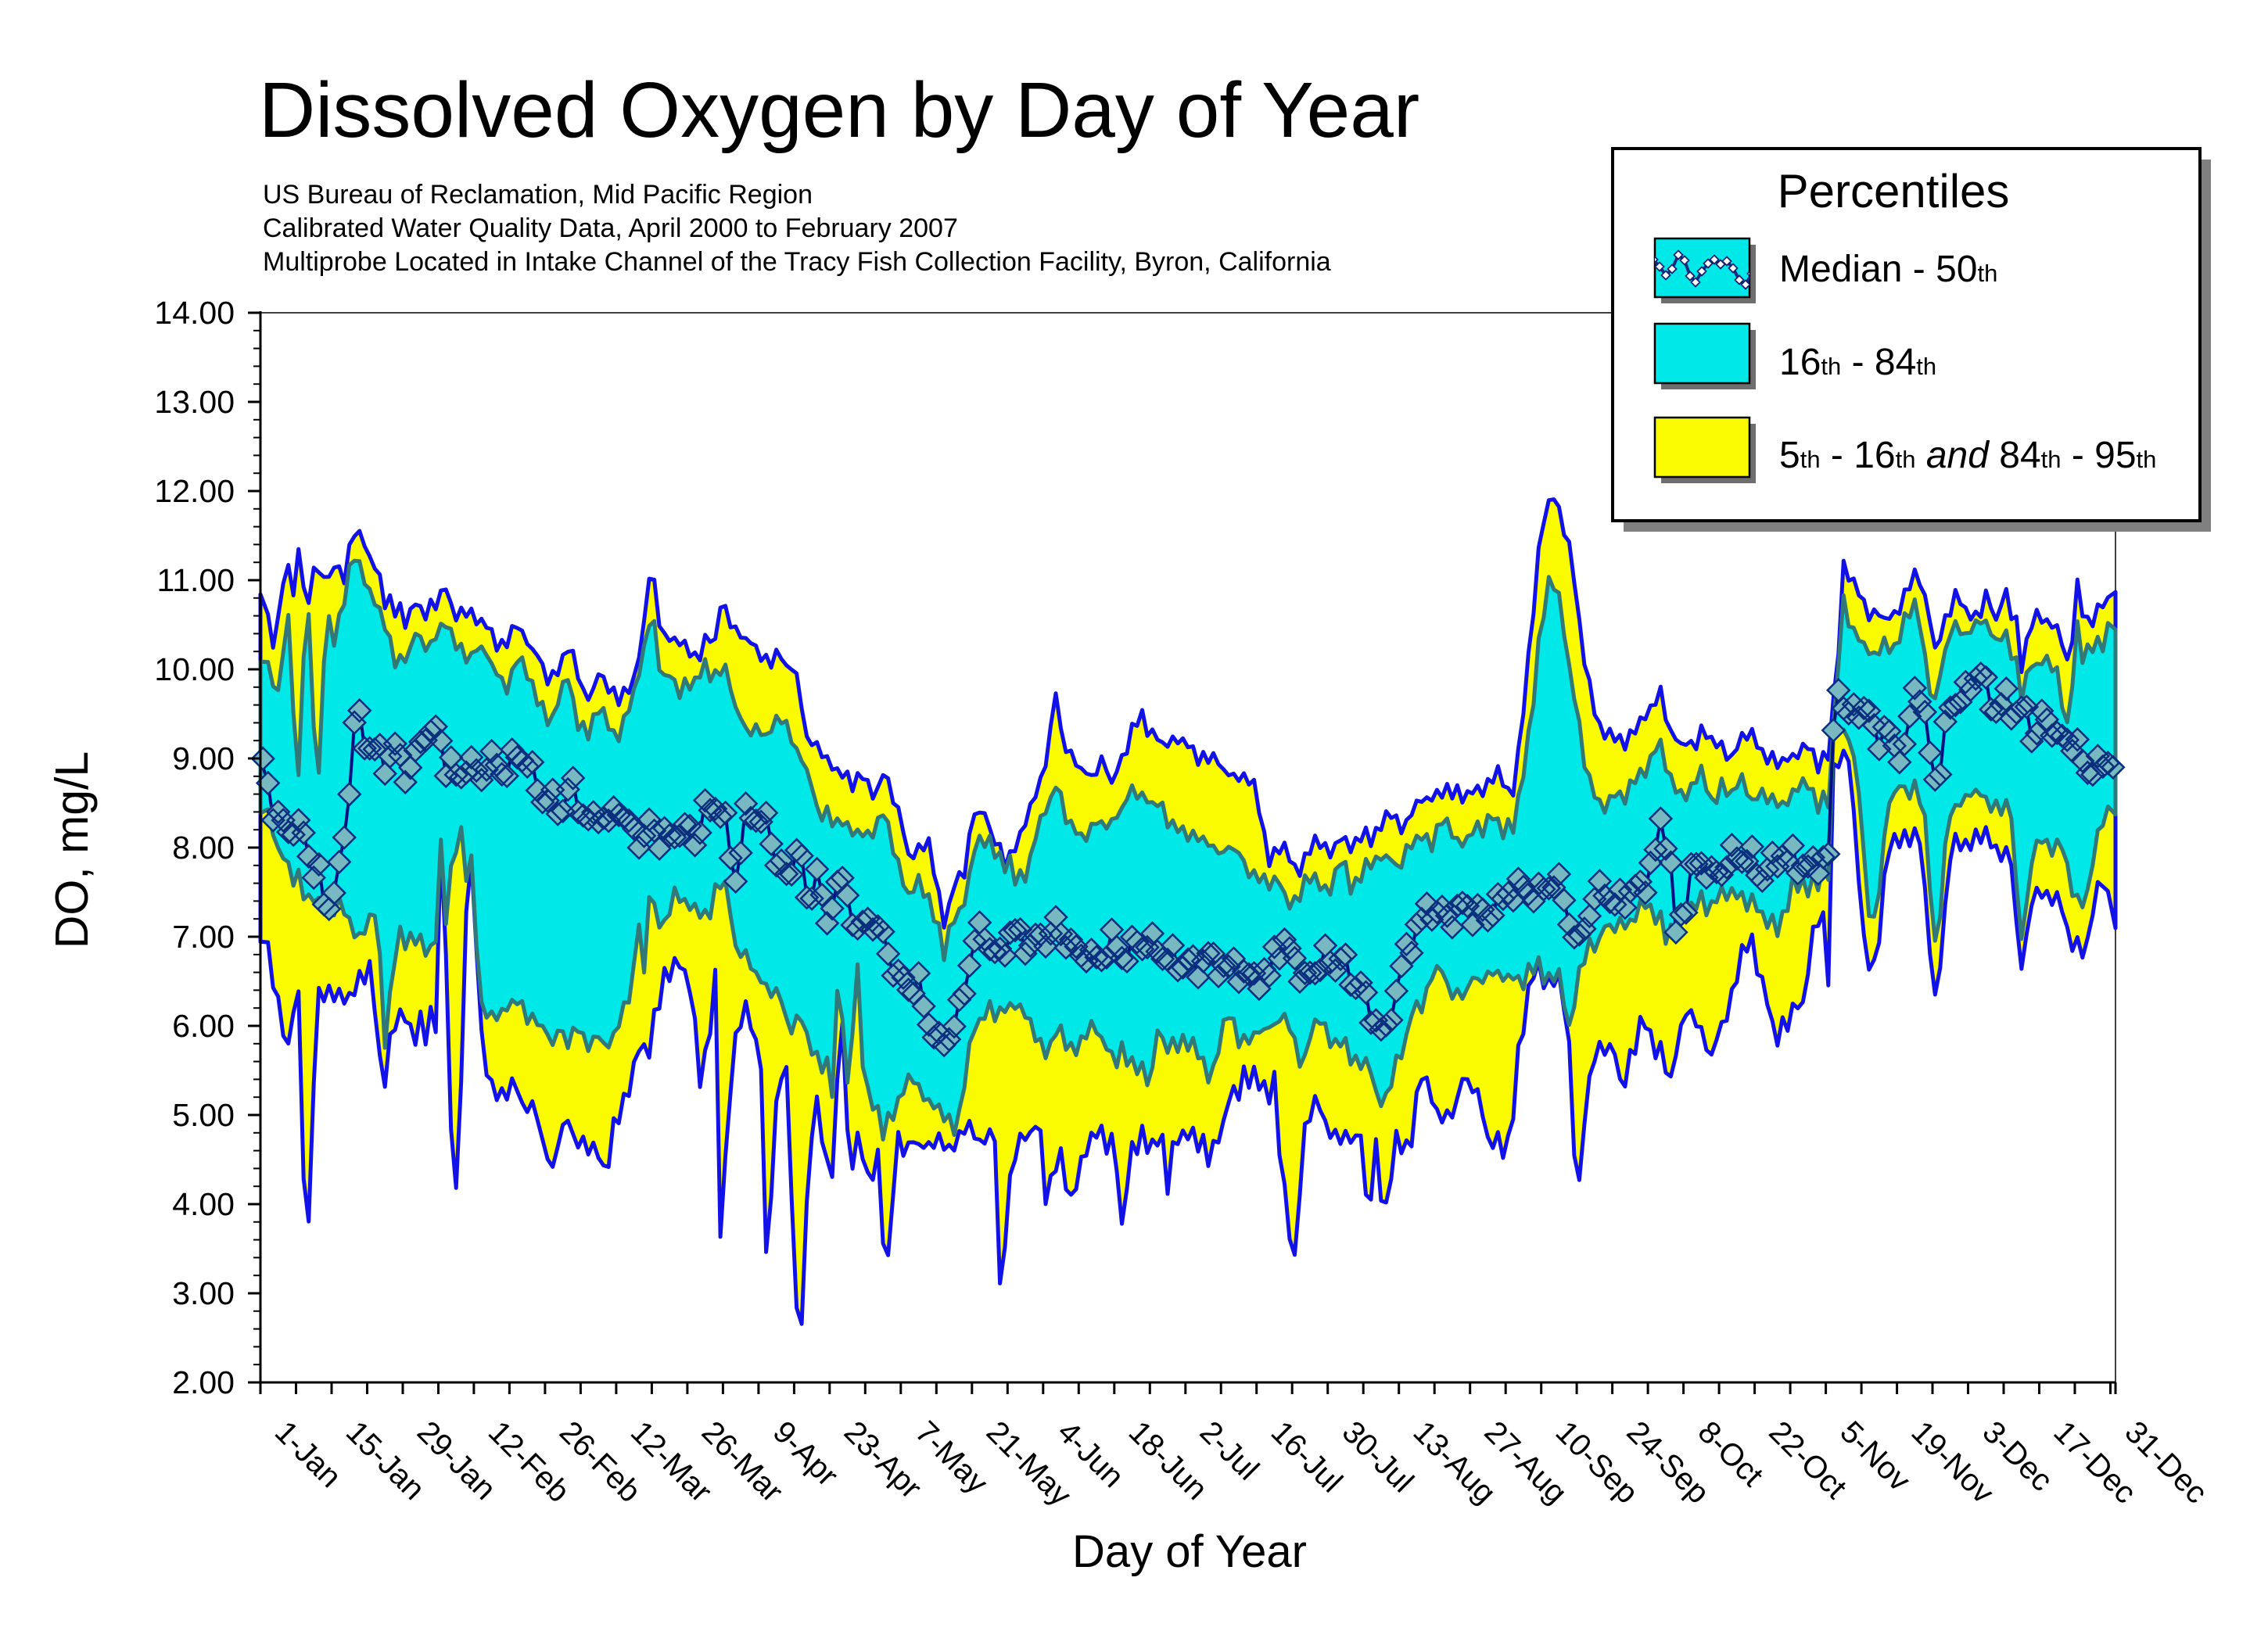 The width and height of the screenshot is (2268, 1642). What do you see at coordinates (1894, 191) in the screenshot?
I see `svg-text: Percentiles` at bounding box center [1894, 191].